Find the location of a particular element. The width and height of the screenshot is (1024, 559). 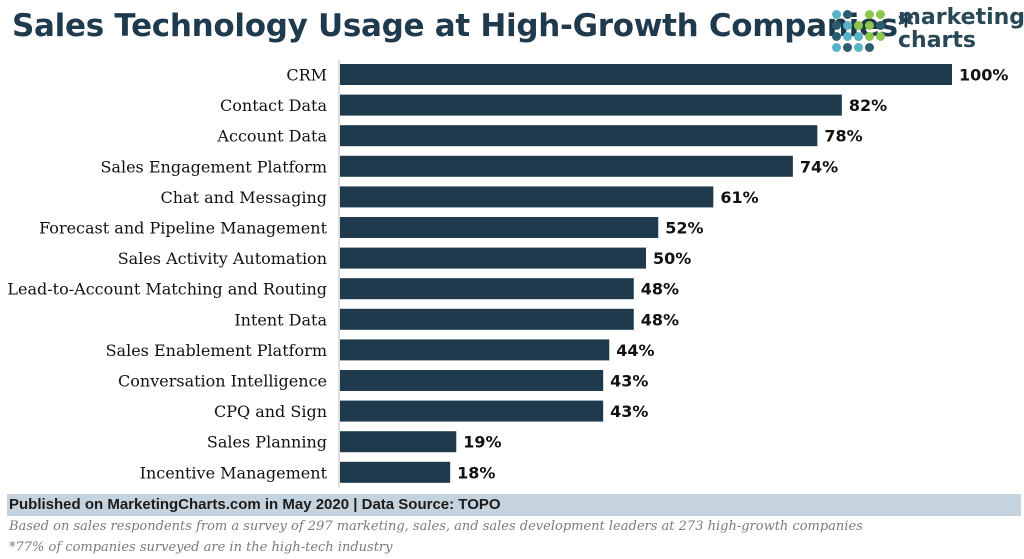

value-label: 74% is located at coordinates (819, 166).